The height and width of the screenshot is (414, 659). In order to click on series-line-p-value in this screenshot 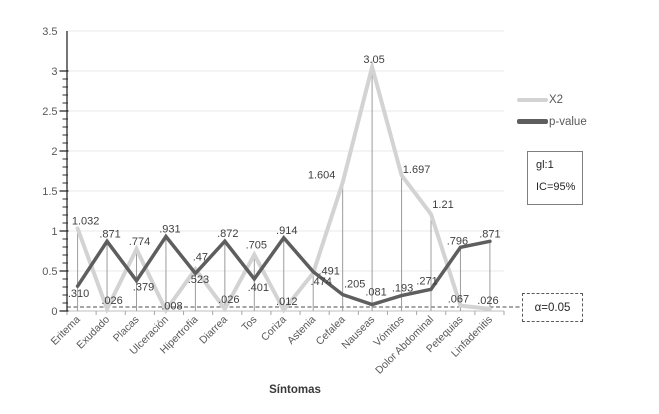, I will do `click(283, 270)`.